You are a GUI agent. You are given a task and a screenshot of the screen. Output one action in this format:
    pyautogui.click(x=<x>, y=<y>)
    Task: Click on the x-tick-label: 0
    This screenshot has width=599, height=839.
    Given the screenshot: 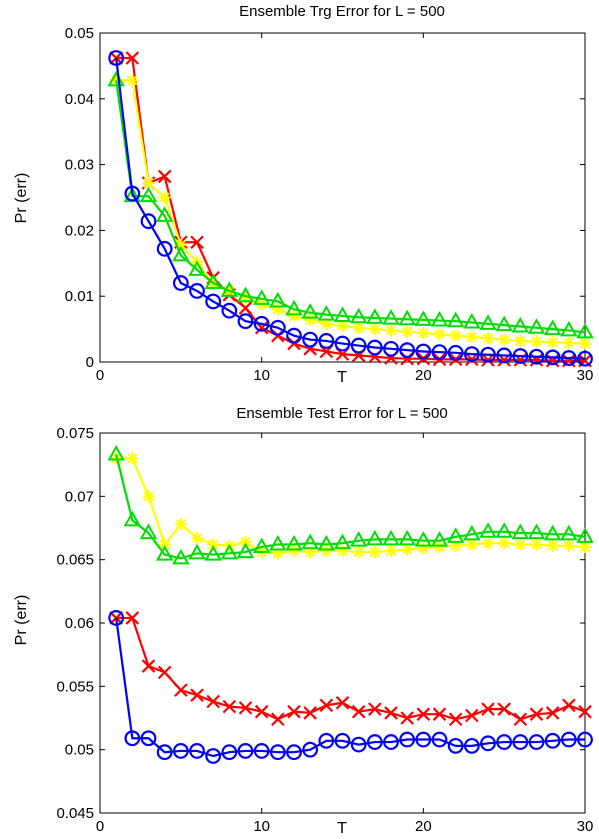 What is the action you would take?
    pyautogui.click(x=100, y=826)
    